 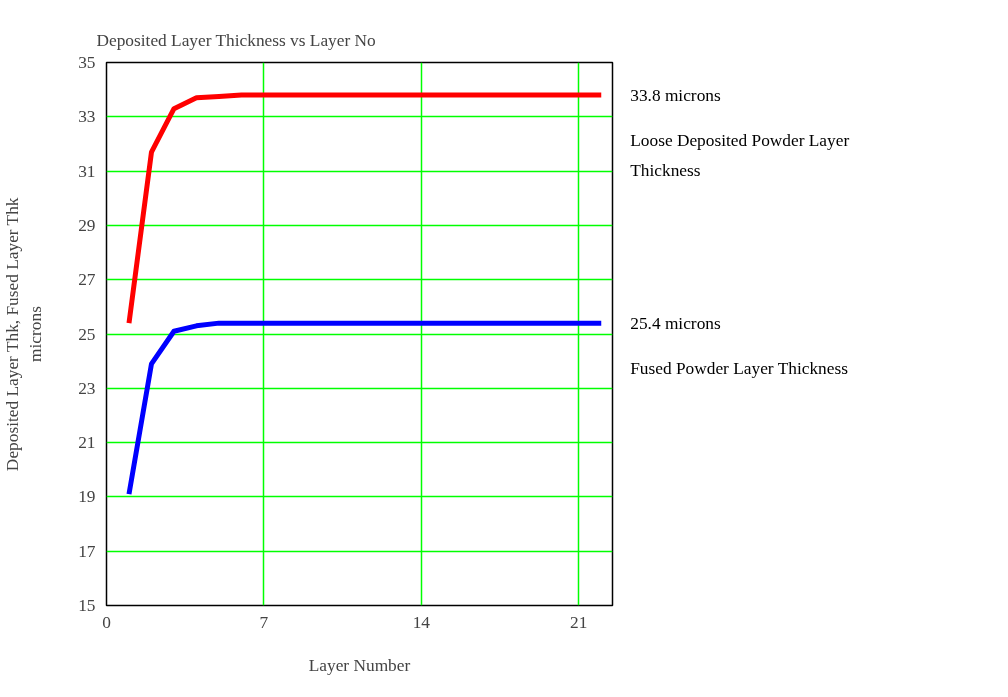 I want to click on x-tick-label: 21, so click(x=579, y=622).